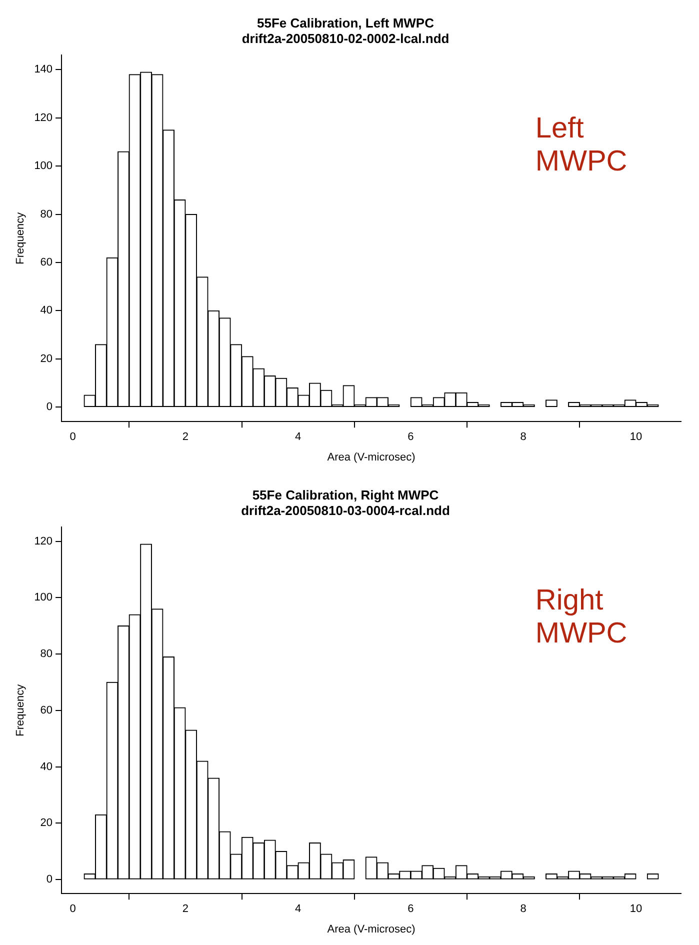  I want to click on chart-title: 55Fe Calibration, Left MWPC, so click(346, 22).